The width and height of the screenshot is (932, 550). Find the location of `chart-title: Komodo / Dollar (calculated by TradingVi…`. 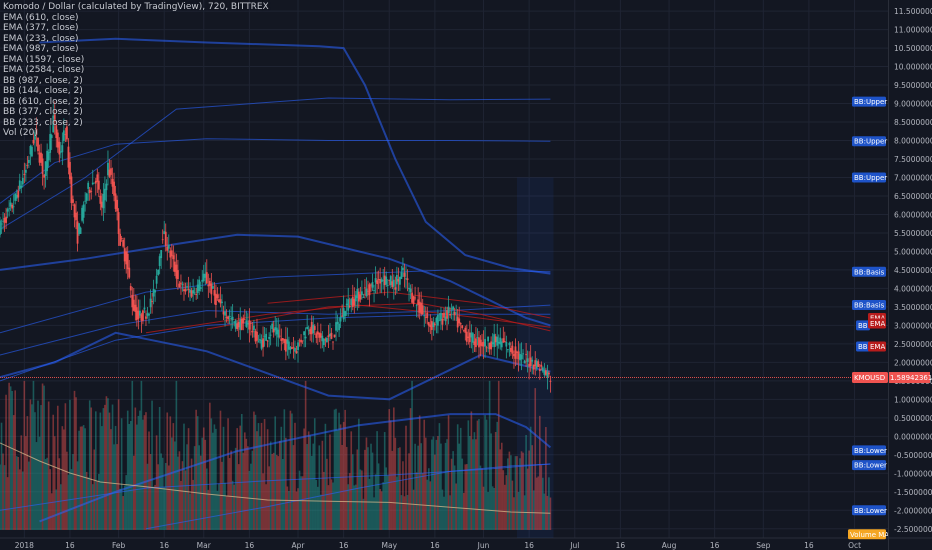

chart-title: Komodo / Dollar (calculated by TradingVi… is located at coordinates (136, 7).